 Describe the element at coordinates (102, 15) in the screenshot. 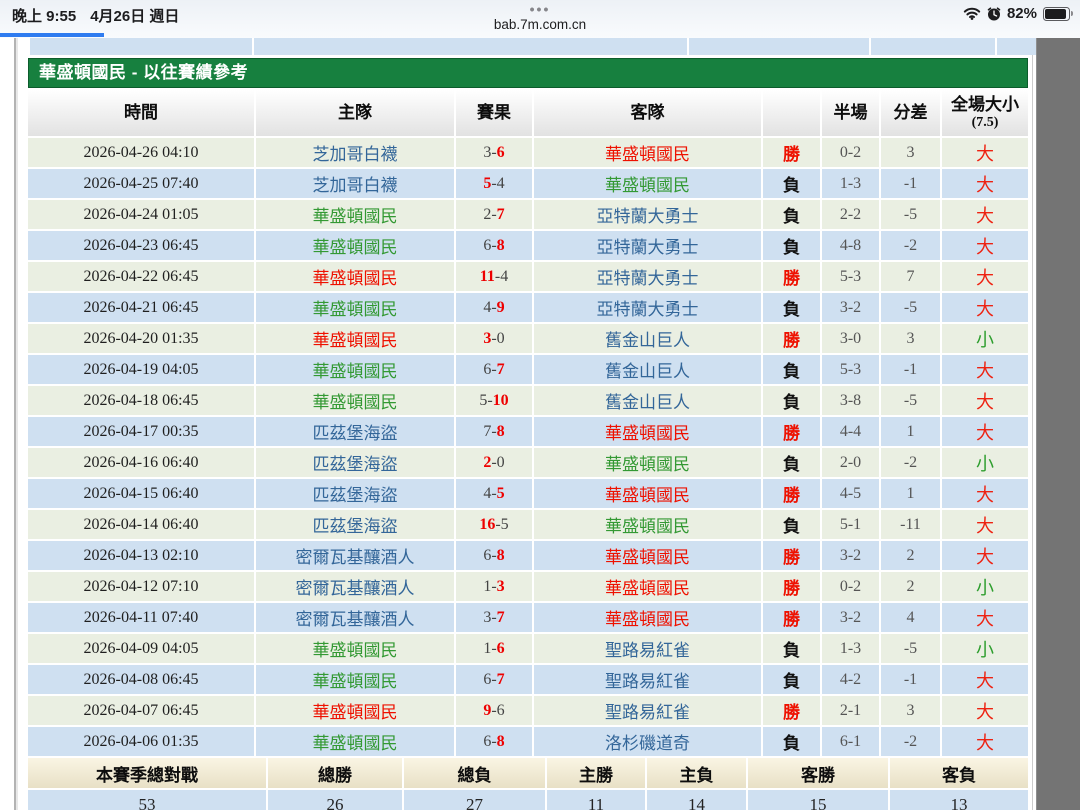

I see `status-time-date: 晚上 9:55 4月26日 週日` at that location.